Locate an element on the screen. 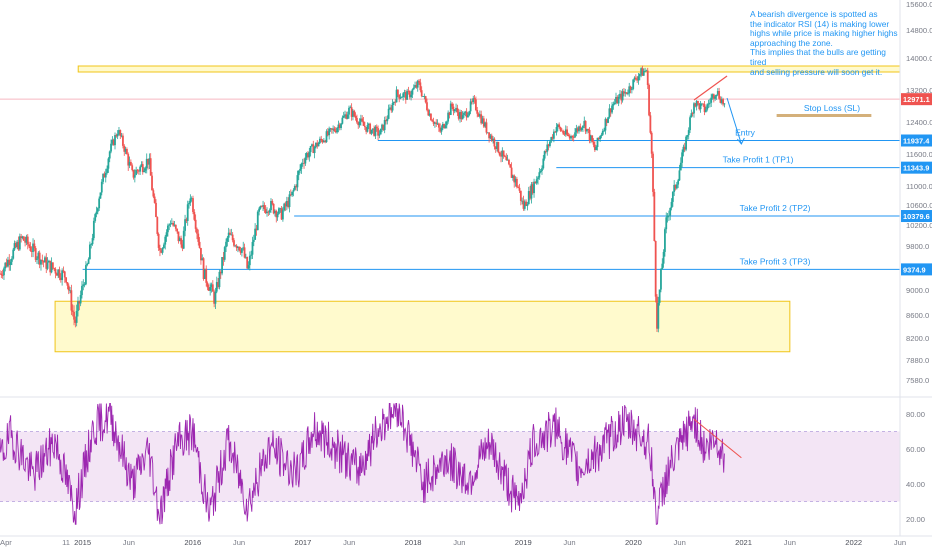 Image resolution: width=932 pixels, height=555 pixels. level-price-tag-text: 10379.6 is located at coordinates (916, 216).